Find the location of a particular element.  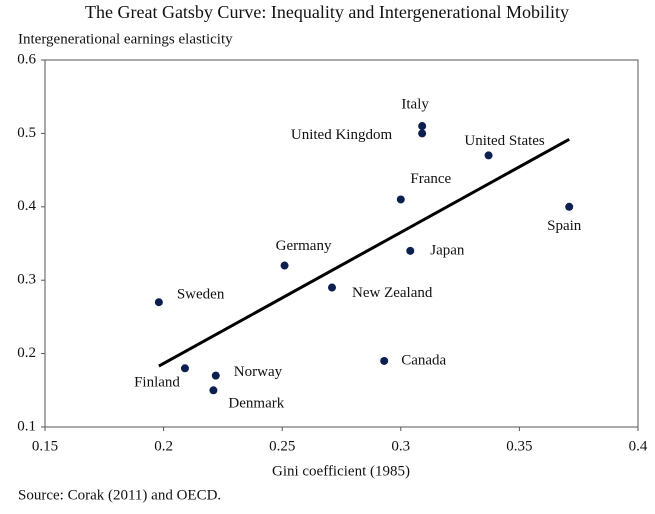

y-tick-label: 0.1 is located at coordinates (26, 426).